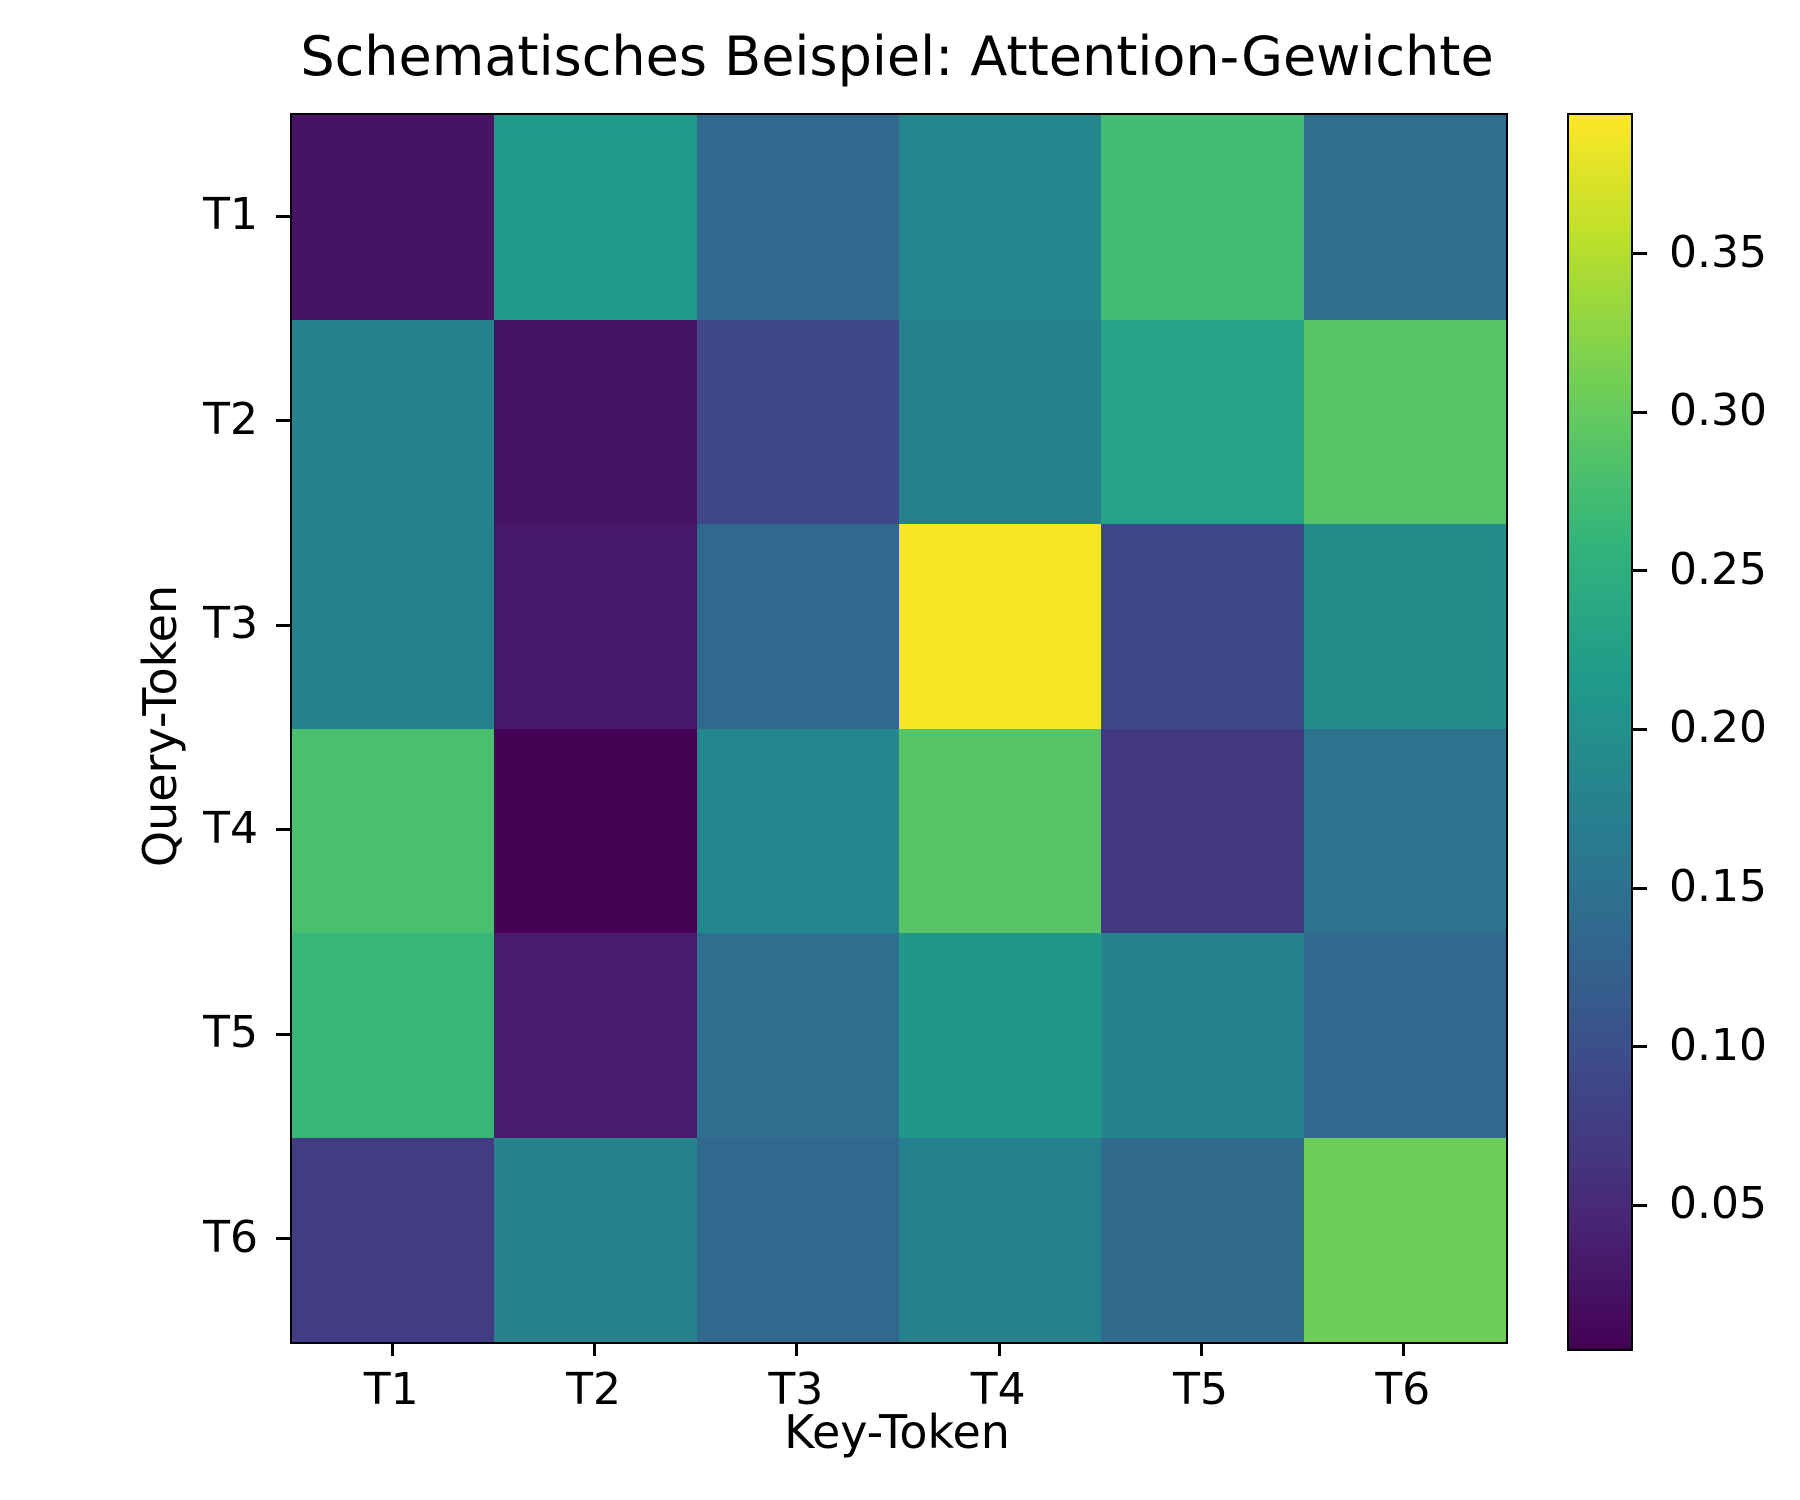  I want to click on x-tick-label: T4, so click(998, 1389).